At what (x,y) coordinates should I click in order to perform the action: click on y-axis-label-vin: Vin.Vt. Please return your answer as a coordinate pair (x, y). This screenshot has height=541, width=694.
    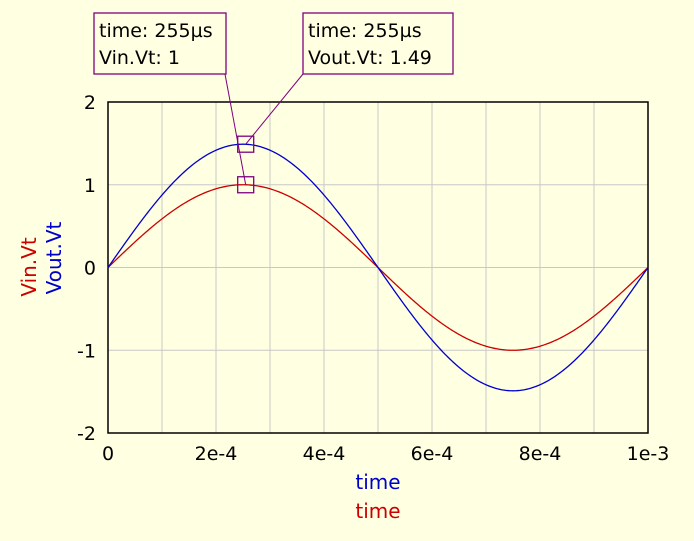
    Looking at the image, I should click on (29, 267).